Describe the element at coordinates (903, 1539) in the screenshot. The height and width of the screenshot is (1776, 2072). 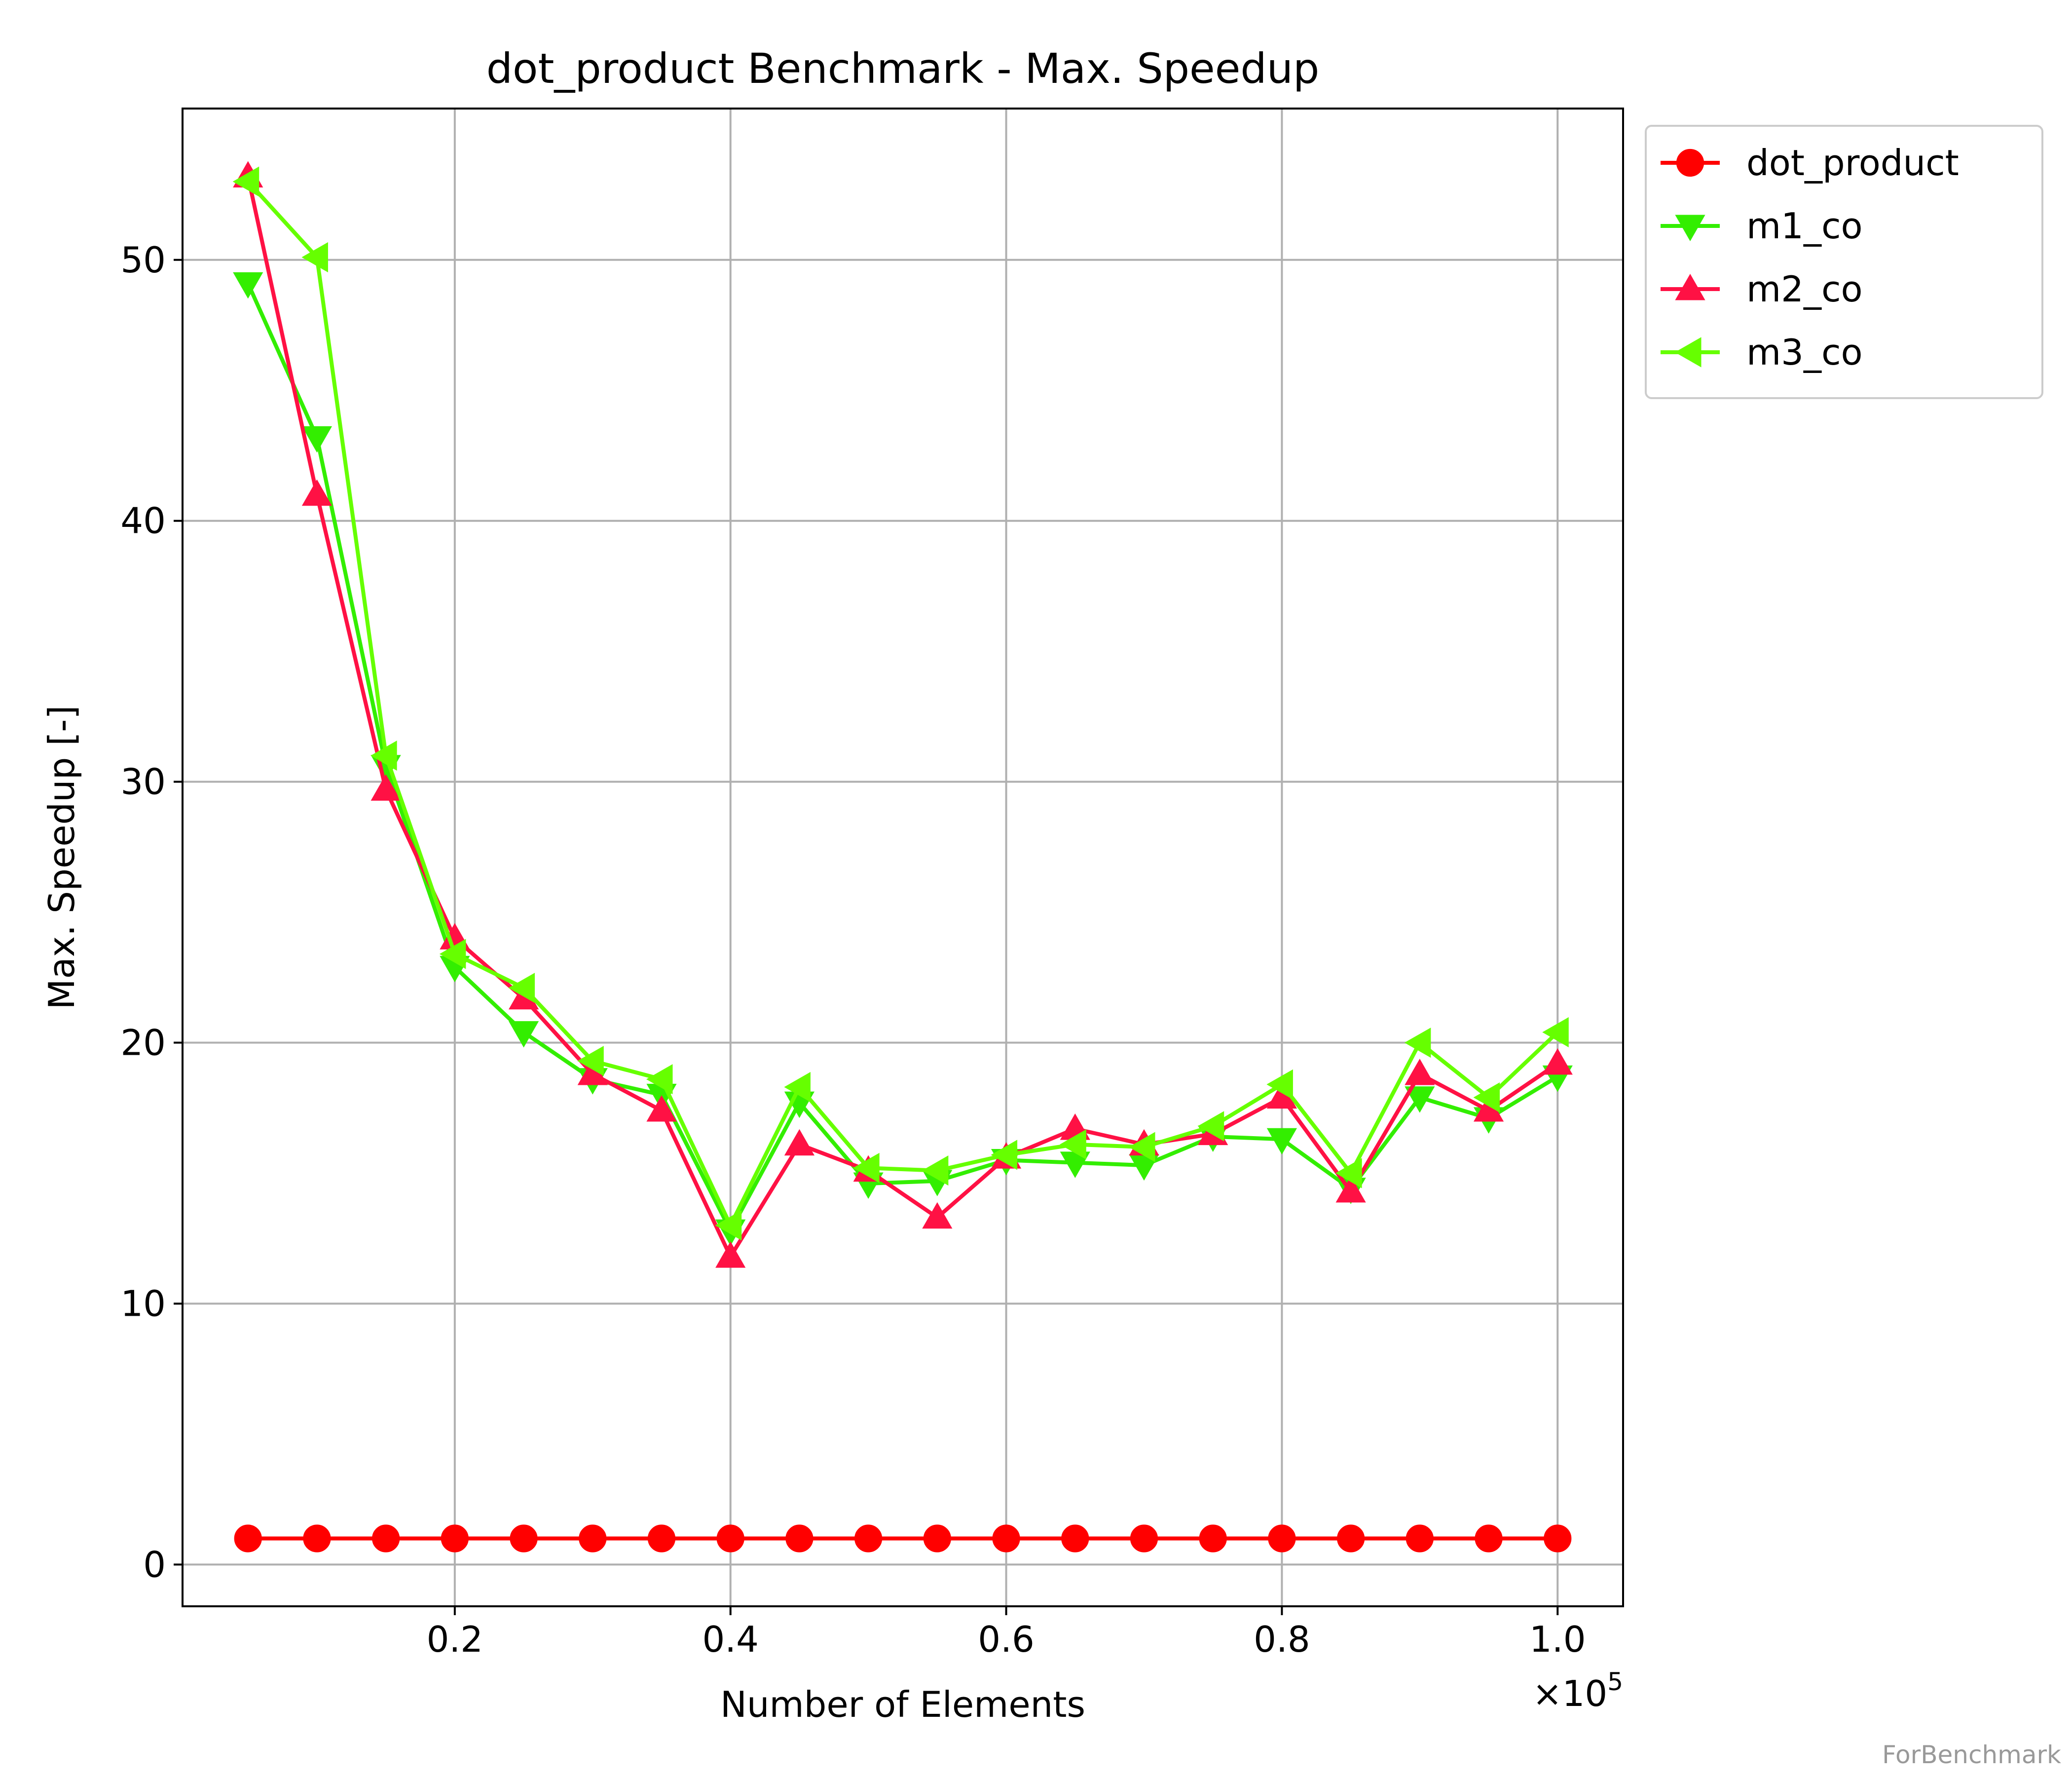
I see `series-dot_product` at that location.